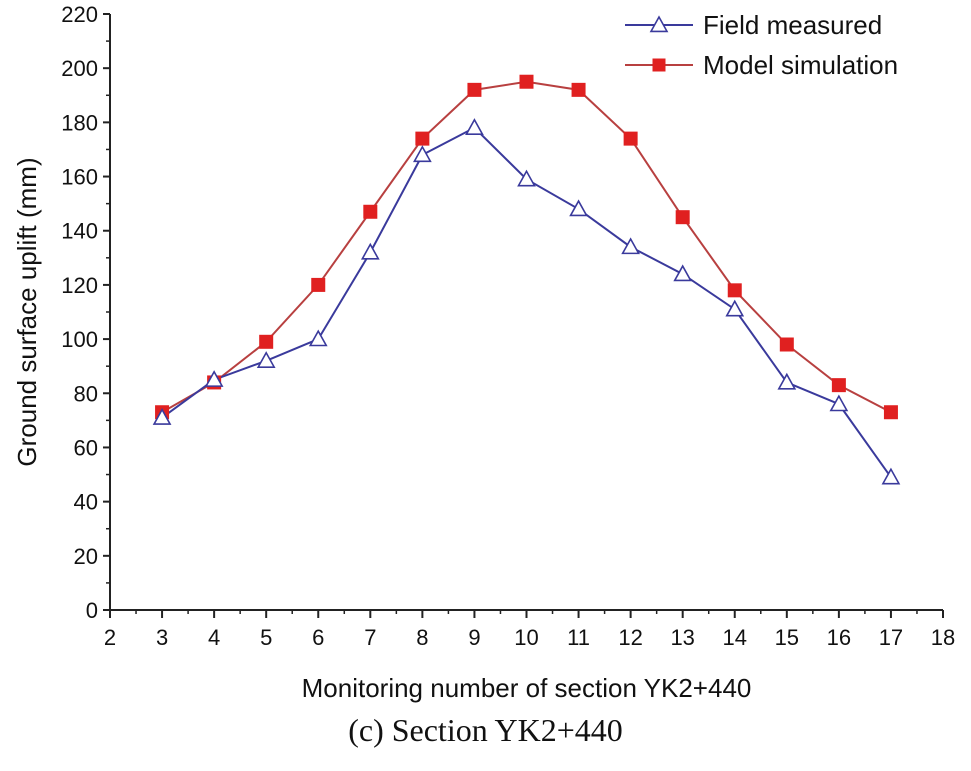  What do you see at coordinates (79, 14) in the screenshot?
I see `y-tick-label: 220` at bounding box center [79, 14].